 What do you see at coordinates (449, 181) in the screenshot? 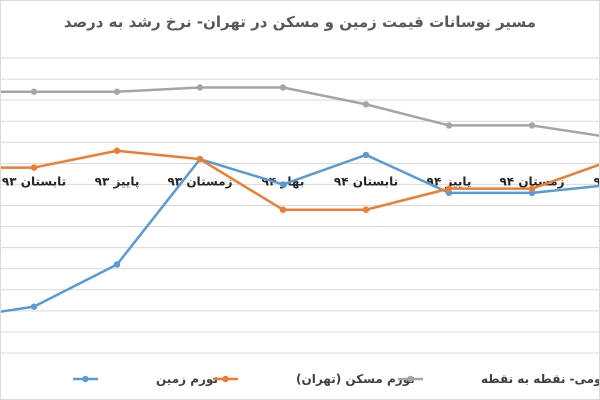
I see `category-tick-label: پاییز ۹۴` at bounding box center [449, 181].